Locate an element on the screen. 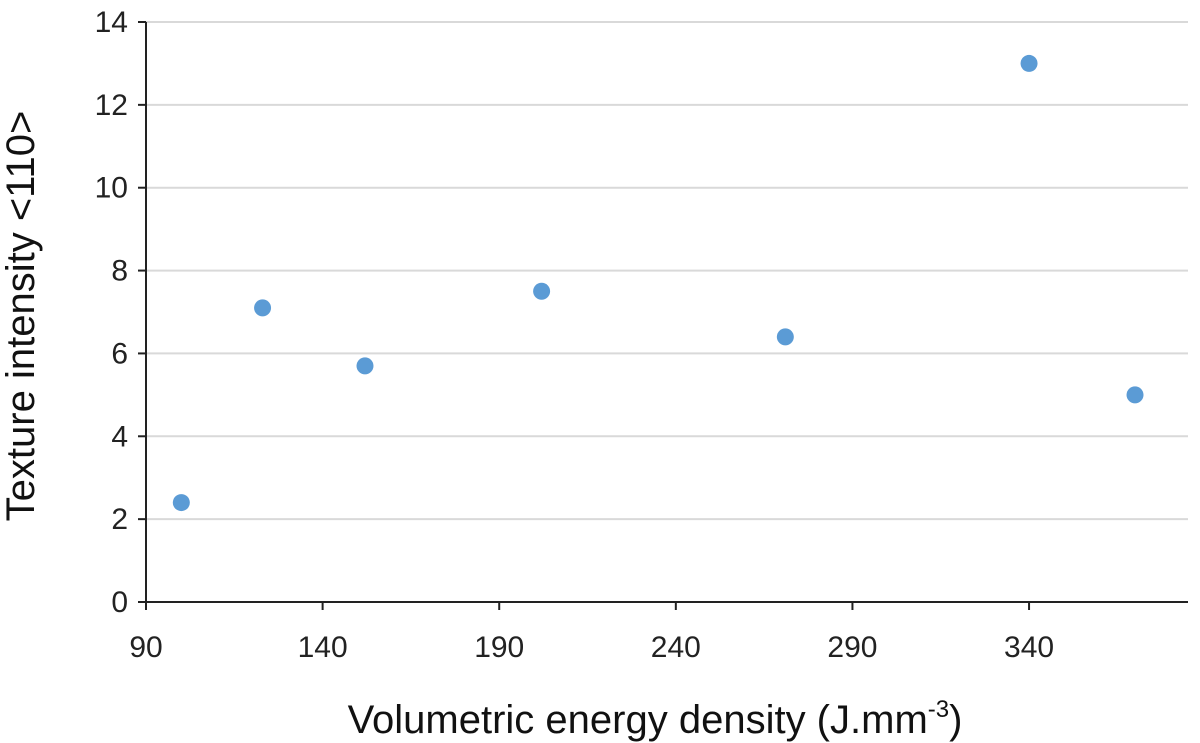 The height and width of the screenshot is (743, 1200). y-tick-label: 6 is located at coordinates (119, 353).